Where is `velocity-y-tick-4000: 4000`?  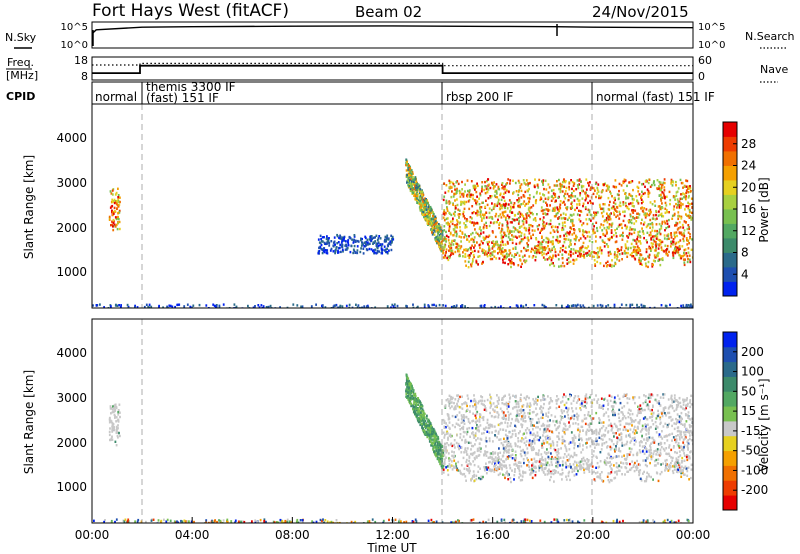 velocity-y-tick-4000: 4000 is located at coordinates (71, 353).